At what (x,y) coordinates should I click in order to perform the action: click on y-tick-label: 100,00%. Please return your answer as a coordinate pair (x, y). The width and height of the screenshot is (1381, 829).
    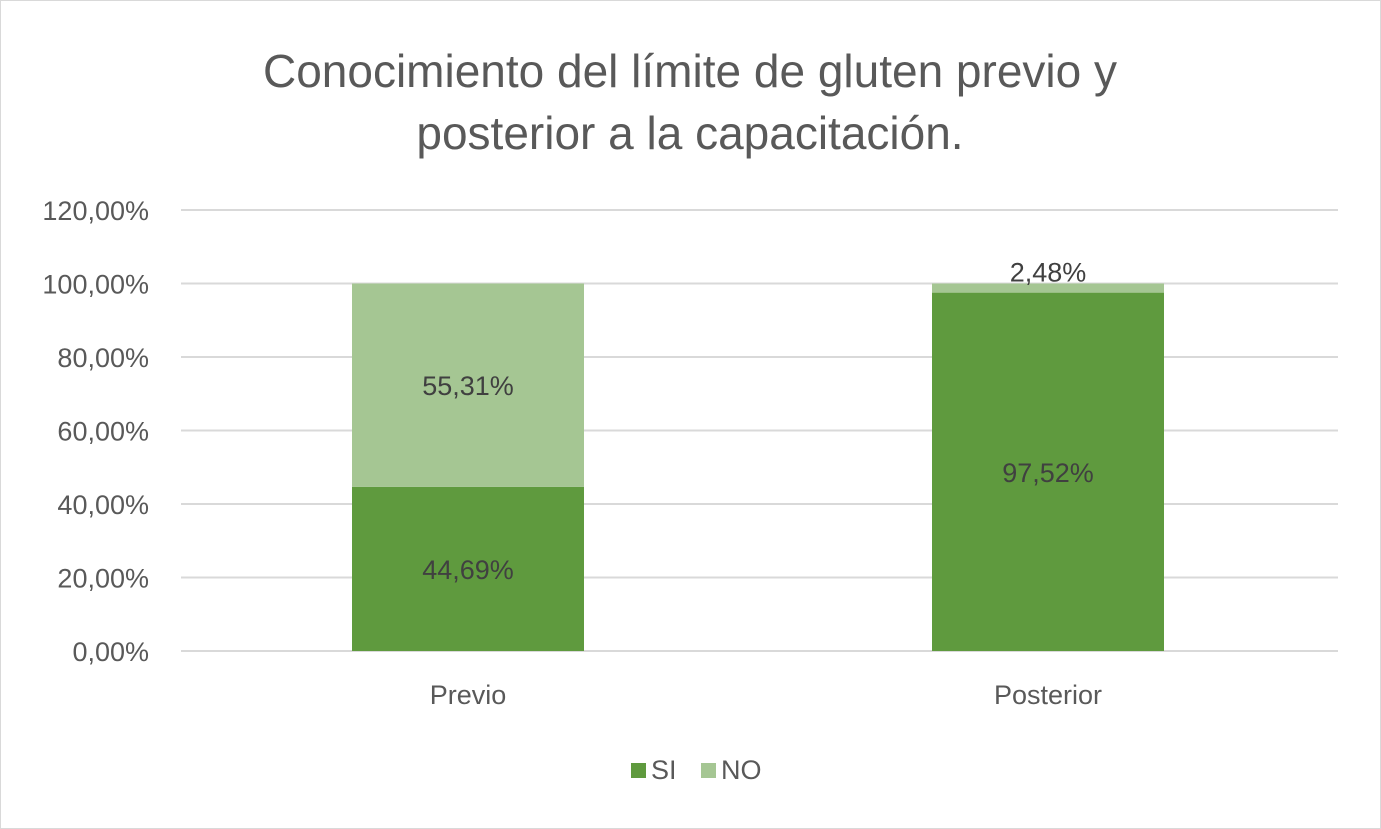
    Looking at the image, I should click on (95, 285).